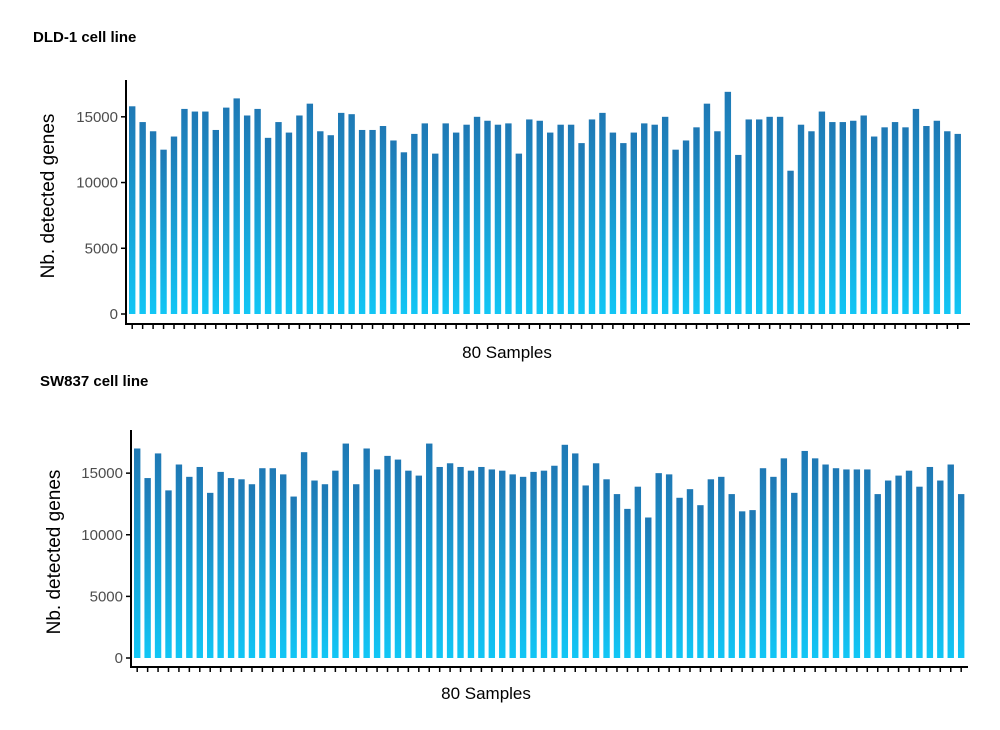 This screenshot has height=730, width=1000. Describe the element at coordinates (486, 693) in the screenshot. I see `x-axis-label: 80 Samples` at that location.